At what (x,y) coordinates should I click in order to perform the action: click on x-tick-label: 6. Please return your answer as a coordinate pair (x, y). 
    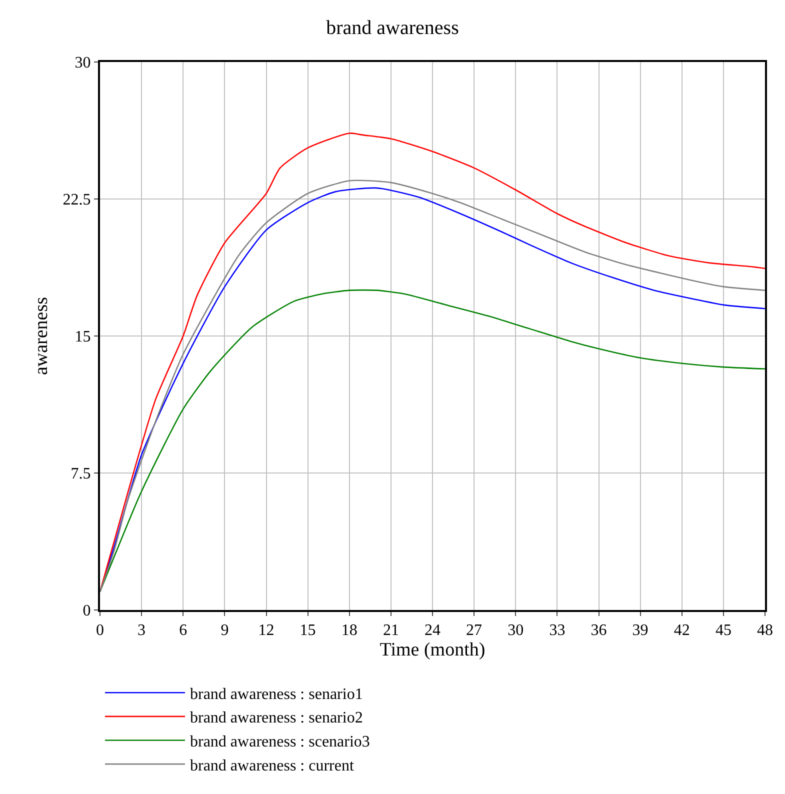
    Looking at the image, I should click on (183, 631).